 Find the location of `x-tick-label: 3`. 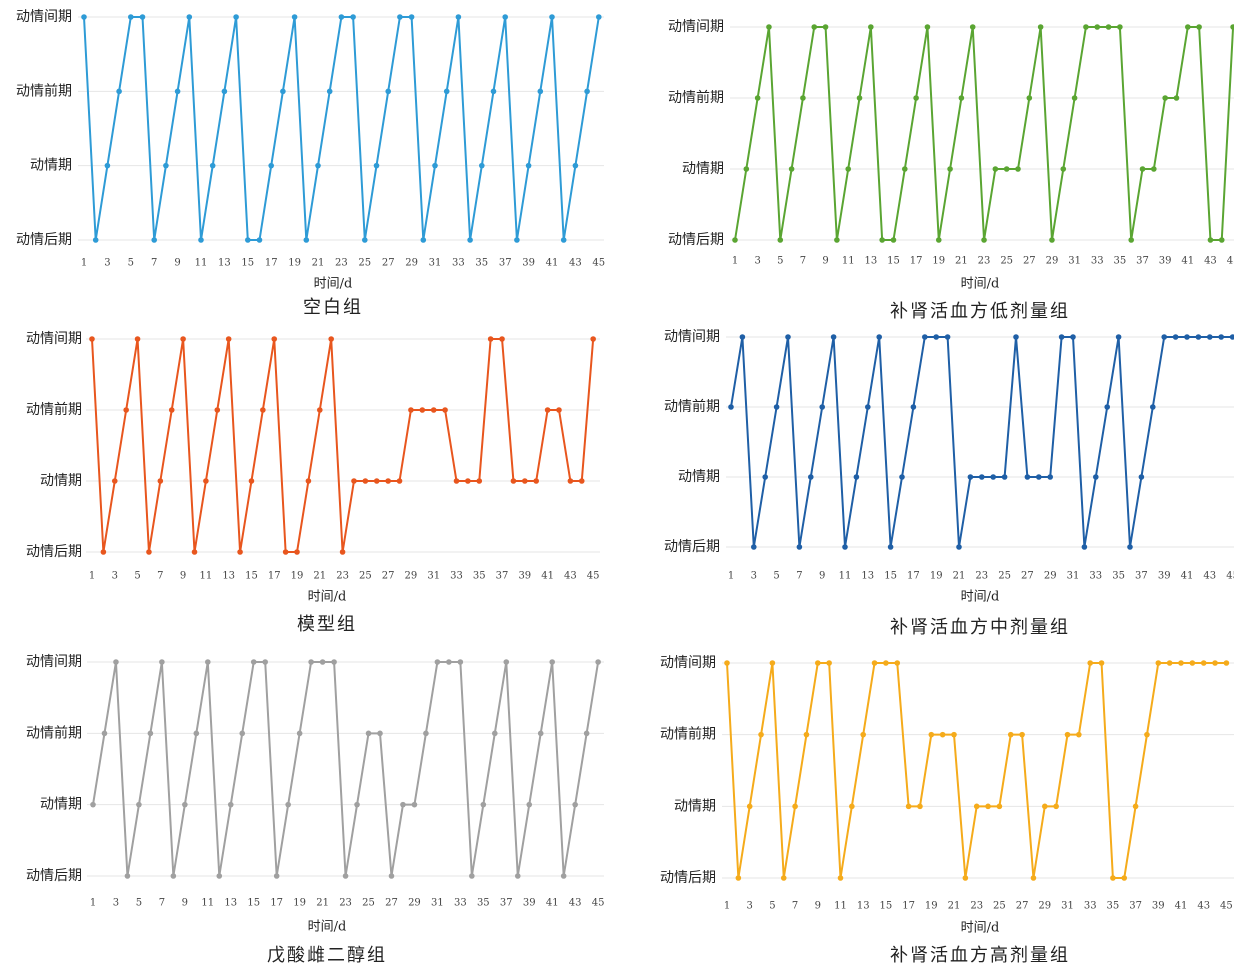

x-tick-label: 3 is located at coordinates (116, 903).